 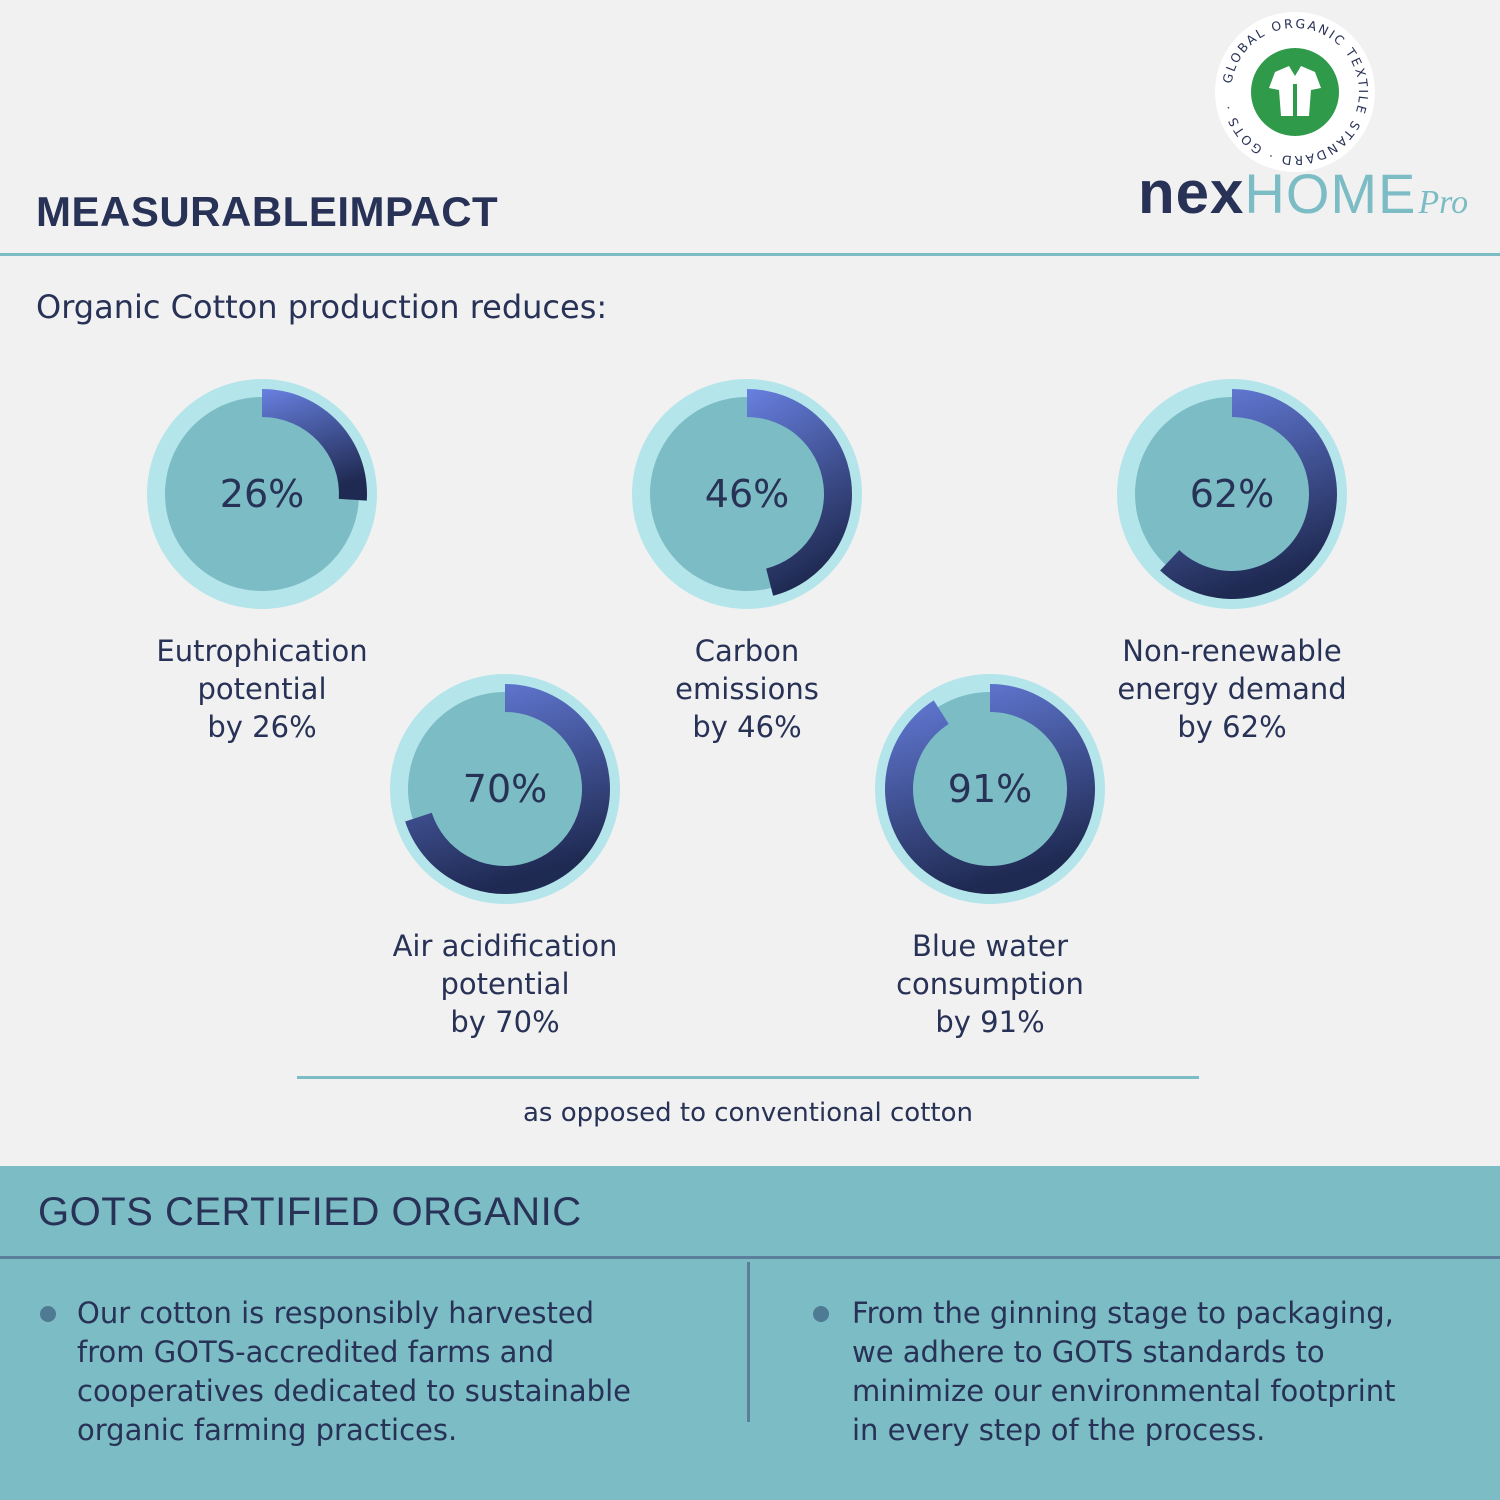 What do you see at coordinates (750, 1257) in the screenshot?
I see `panel-divider` at bounding box center [750, 1257].